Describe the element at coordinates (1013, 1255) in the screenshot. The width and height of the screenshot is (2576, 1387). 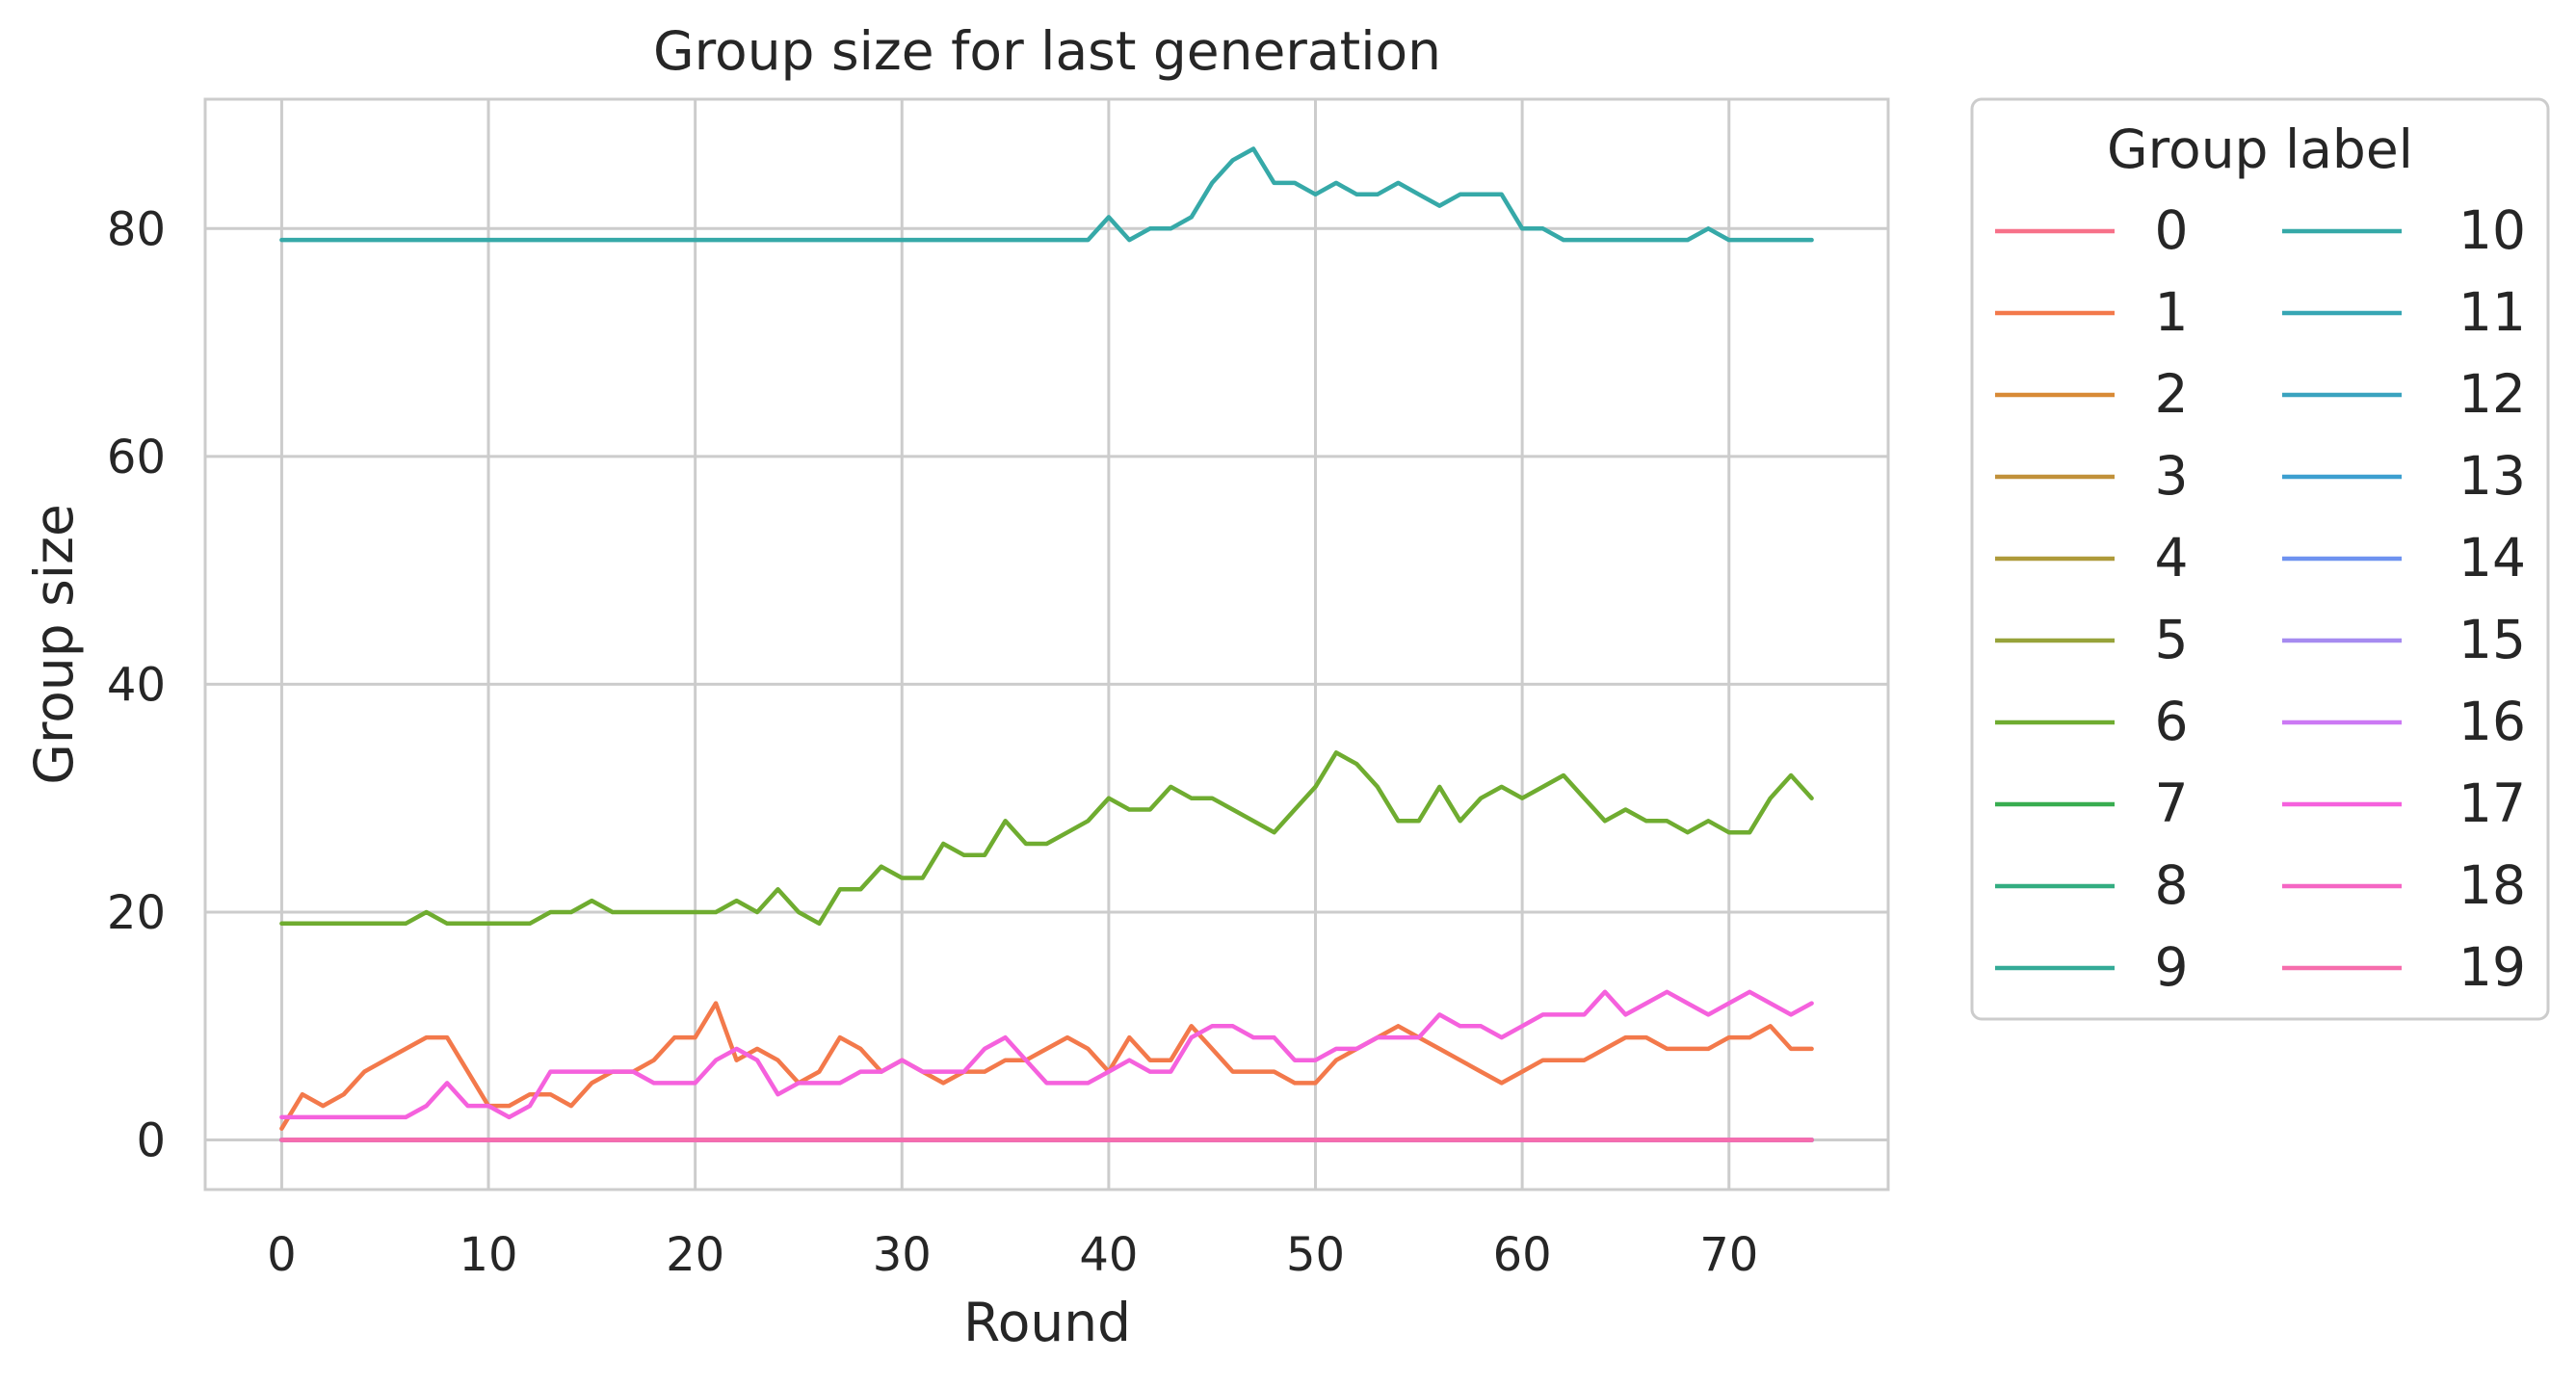
I see `x-axis-ticks: 0 10 20 30 40 50 60 70` at that location.